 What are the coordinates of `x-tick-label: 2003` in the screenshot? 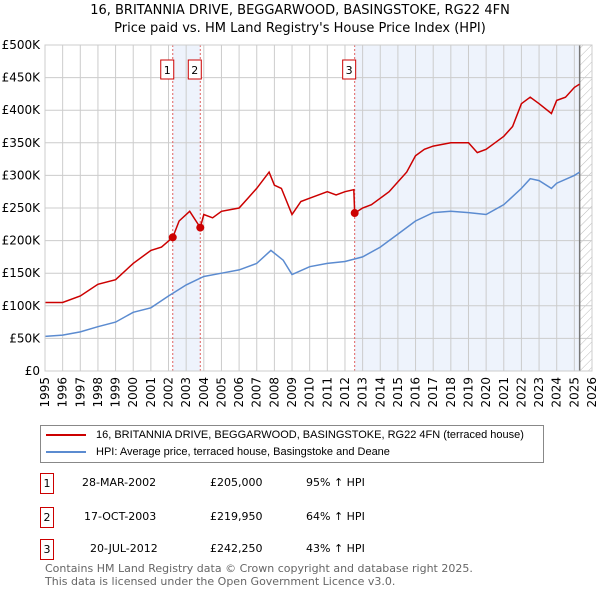 It's located at (186, 392).